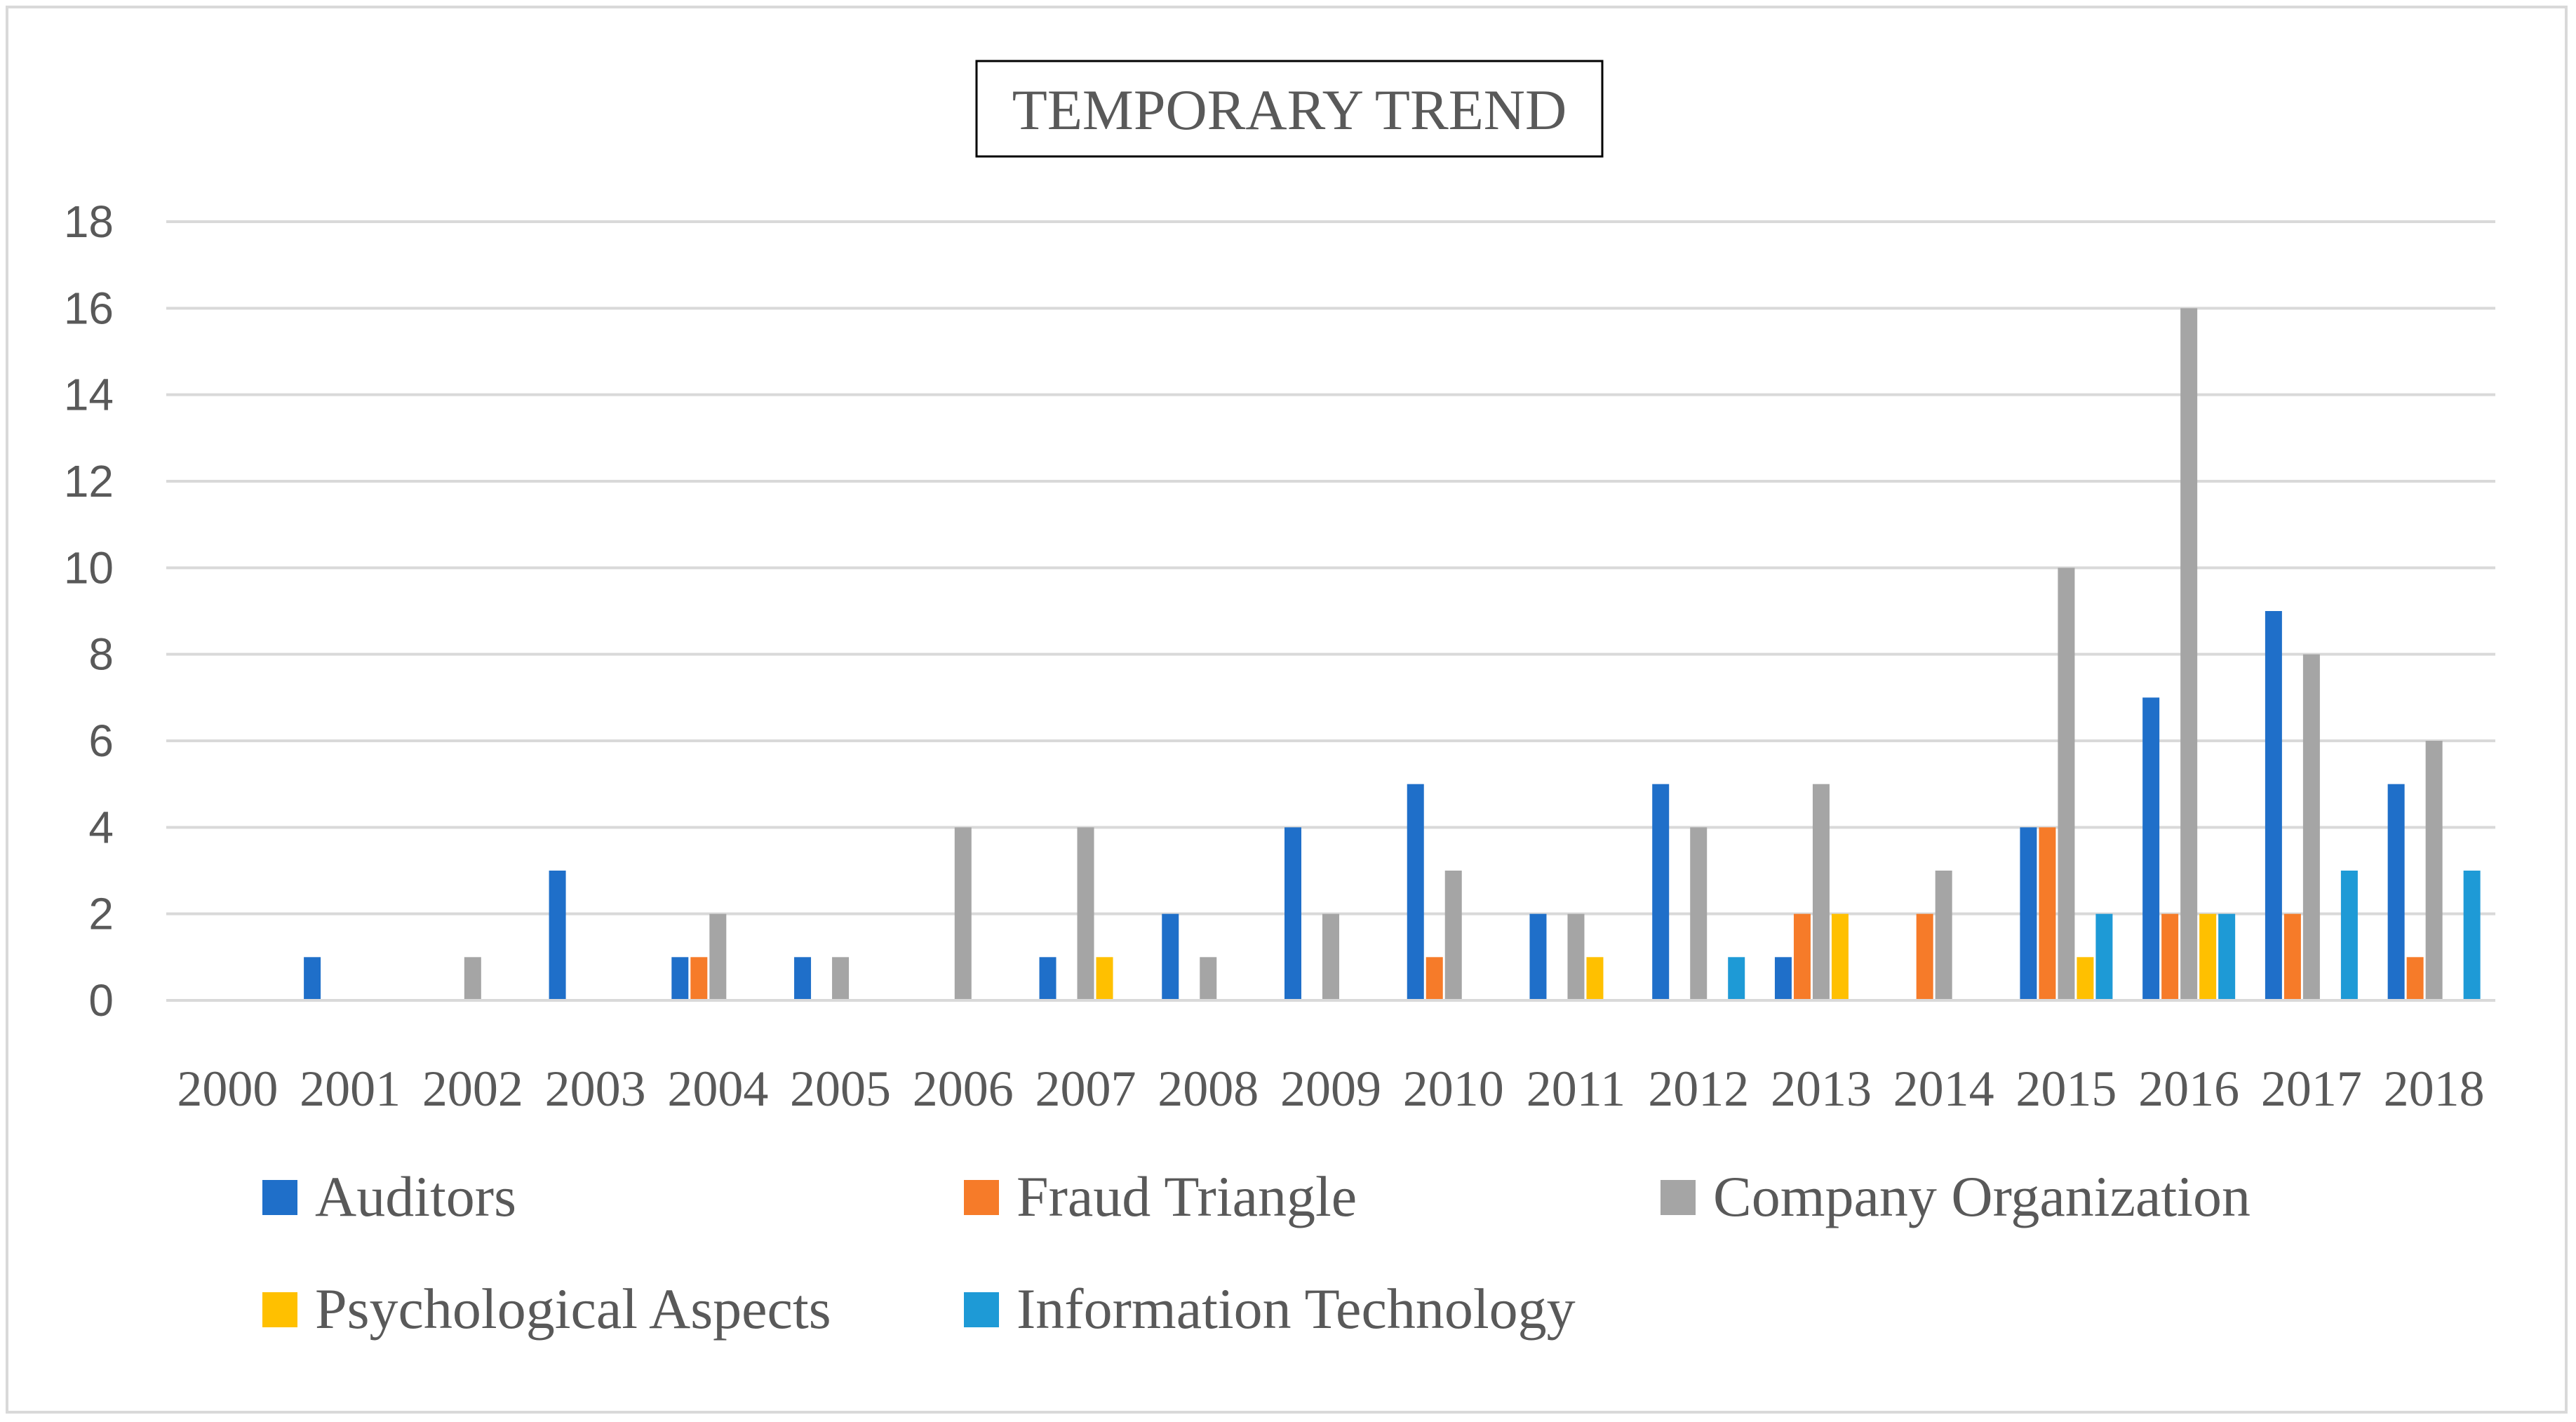 This screenshot has height=1422, width=2576. Describe the element at coordinates (350, 1089) in the screenshot. I see `x-tick-label: 2001` at that location.